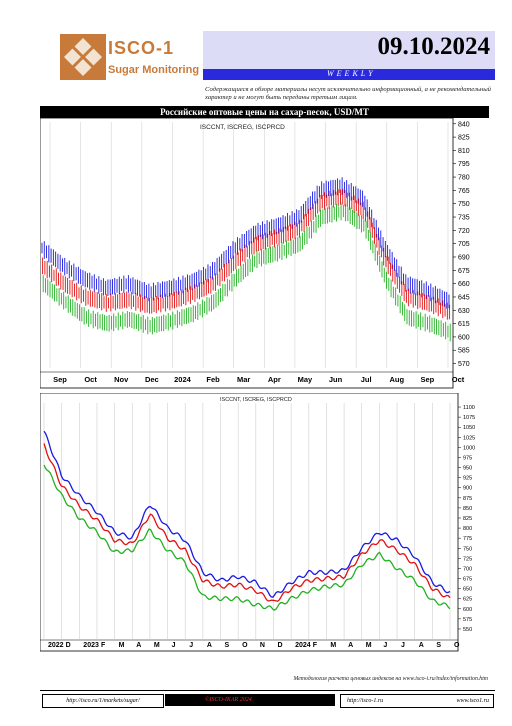 Image resolution: width=512 pixels, height=726 pixels. Describe the element at coordinates (349, 50) in the screenshot. I see `date-panel` at that location.